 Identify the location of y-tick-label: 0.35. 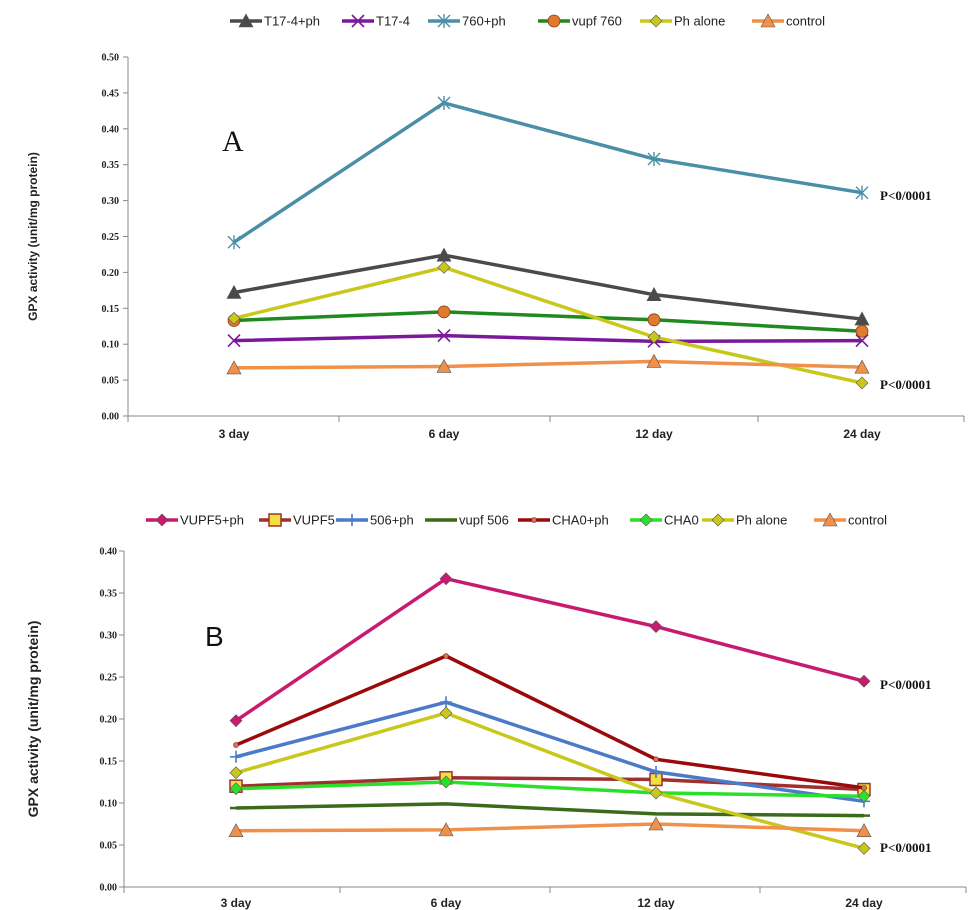
(111, 165).